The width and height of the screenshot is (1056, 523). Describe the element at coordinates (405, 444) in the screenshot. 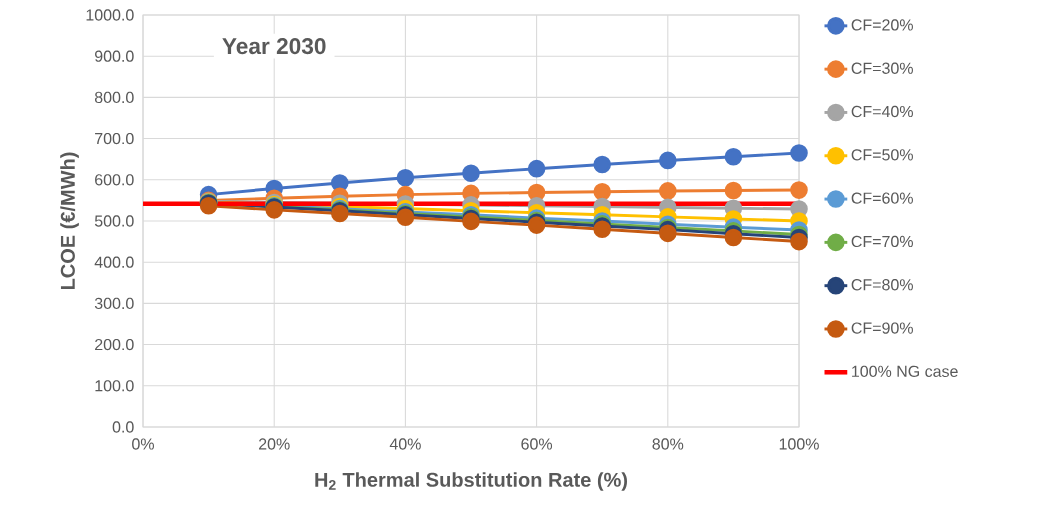

I see `x-tick-label: 40%` at that location.